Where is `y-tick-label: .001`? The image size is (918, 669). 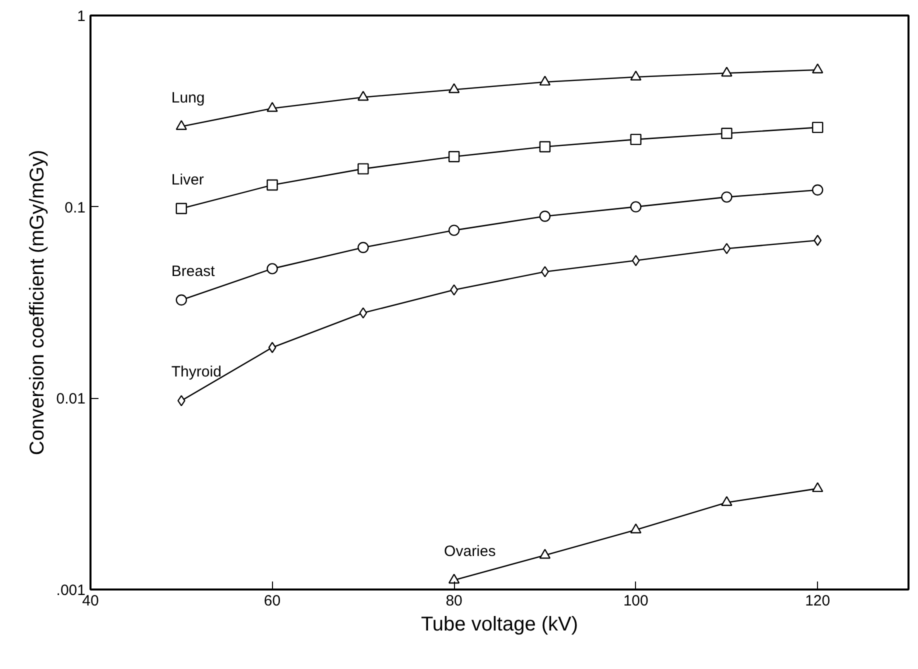
y-tick-label: .001 is located at coordinates (71, 590).